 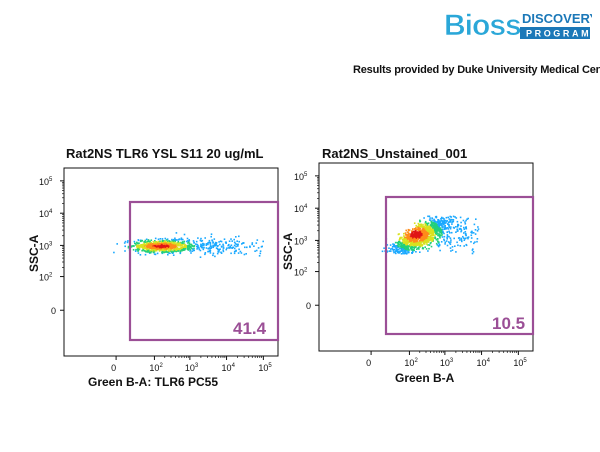 What do you see at coordinates (204, 271) in the screenshot?
I see `left-gate` at bounding box center [204, 271].